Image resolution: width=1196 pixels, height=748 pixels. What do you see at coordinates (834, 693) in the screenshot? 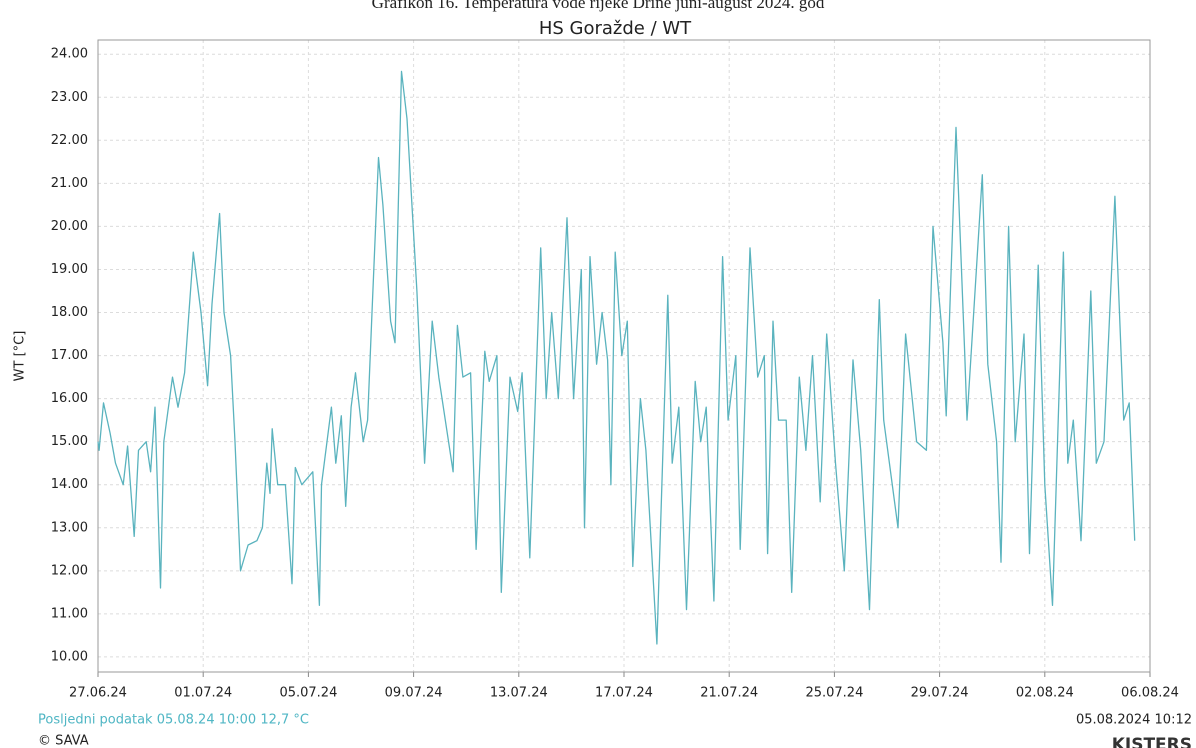
I see `x-tick-label: 25.07.24` at bounding box center [834, 693].